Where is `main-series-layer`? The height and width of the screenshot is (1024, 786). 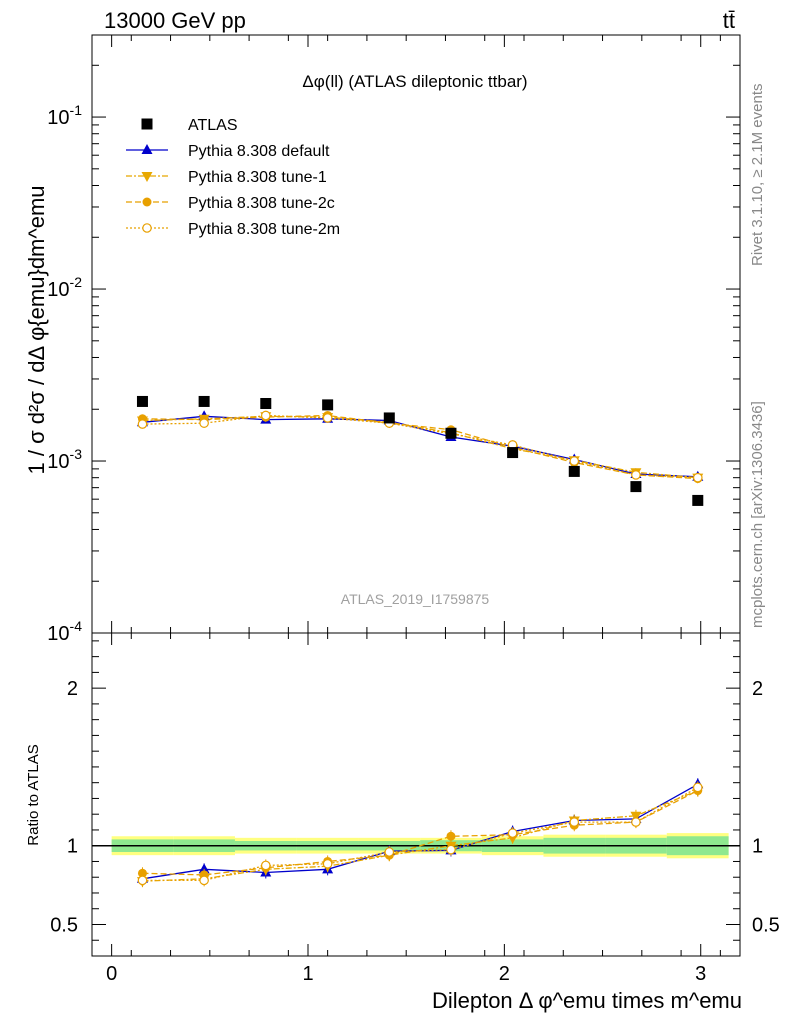 main-series-layer is located at coordinates (420, 450).